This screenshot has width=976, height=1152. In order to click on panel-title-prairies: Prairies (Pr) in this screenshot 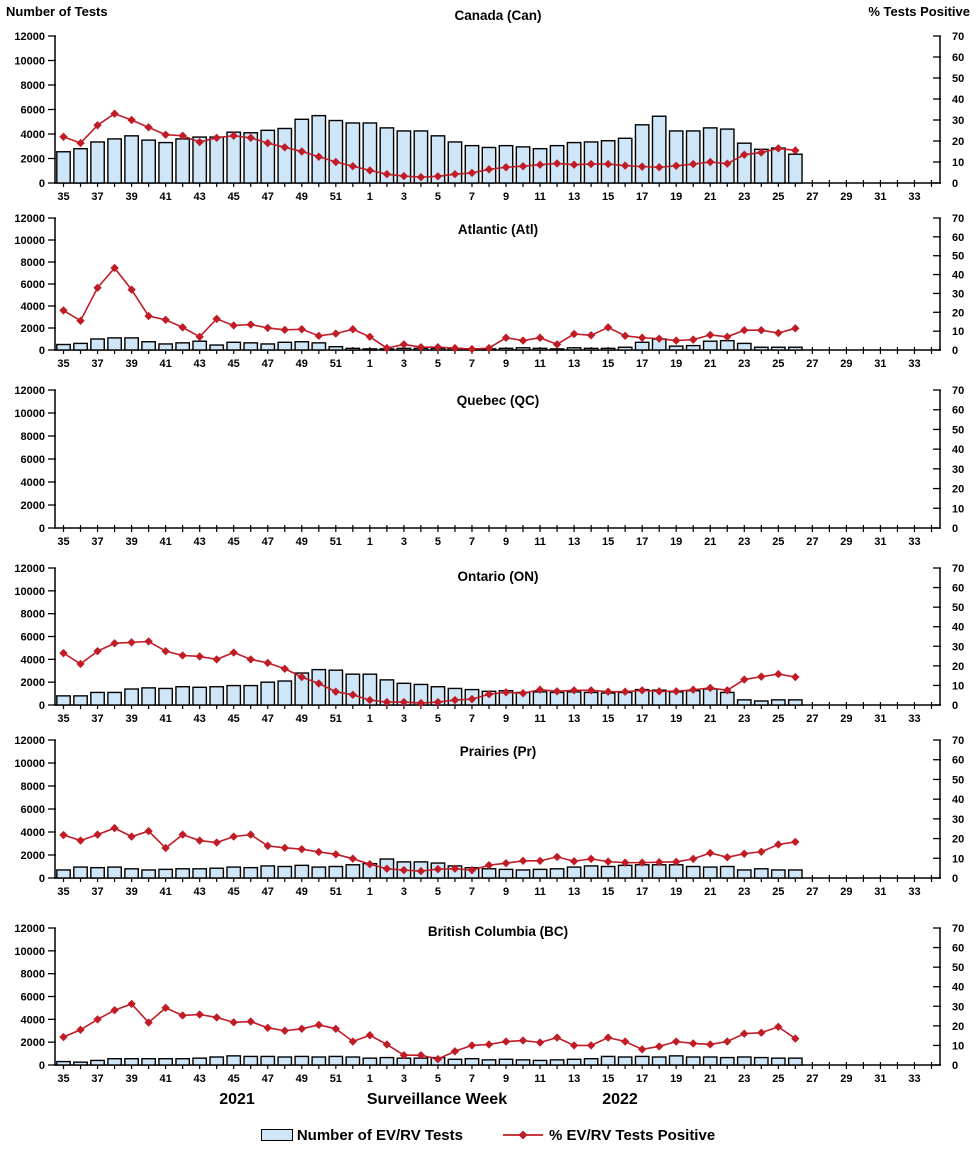, I will do `click(498, 751)`.